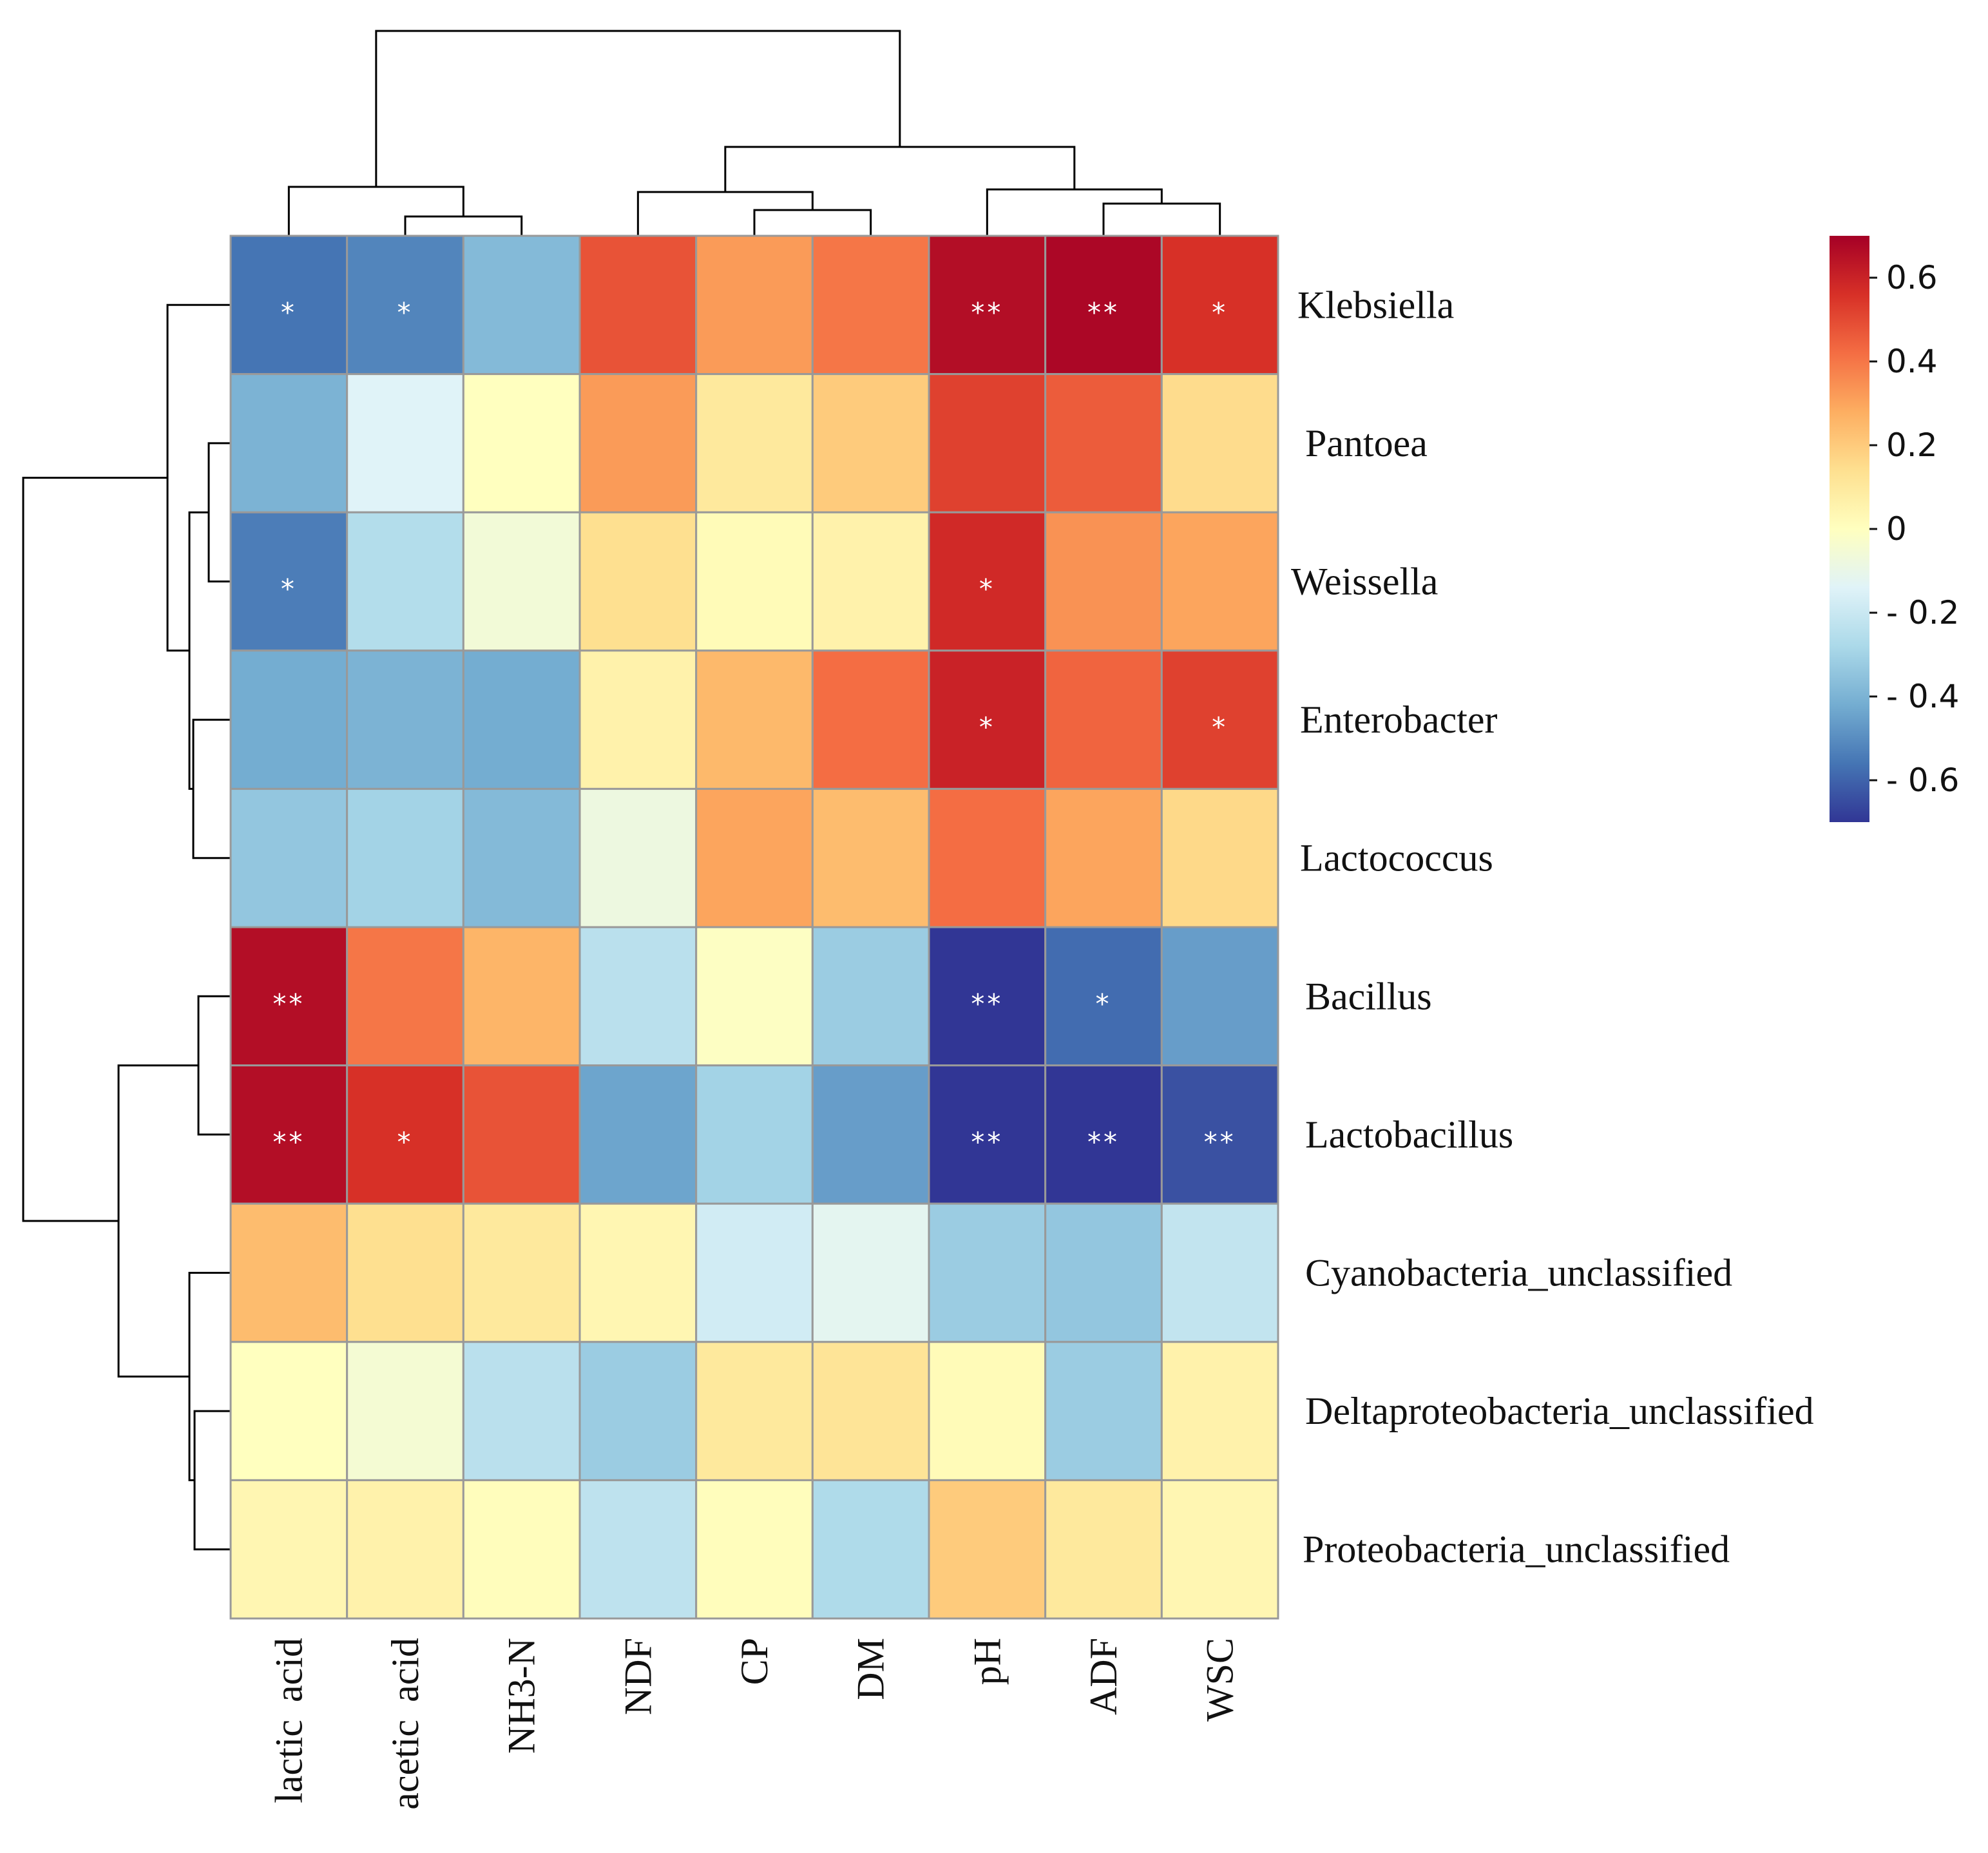 The image size is (1988, 1853). Describe the element at coordinates (1366, 443) in the screenshot. I see `row-label: Pantoea` at that location.